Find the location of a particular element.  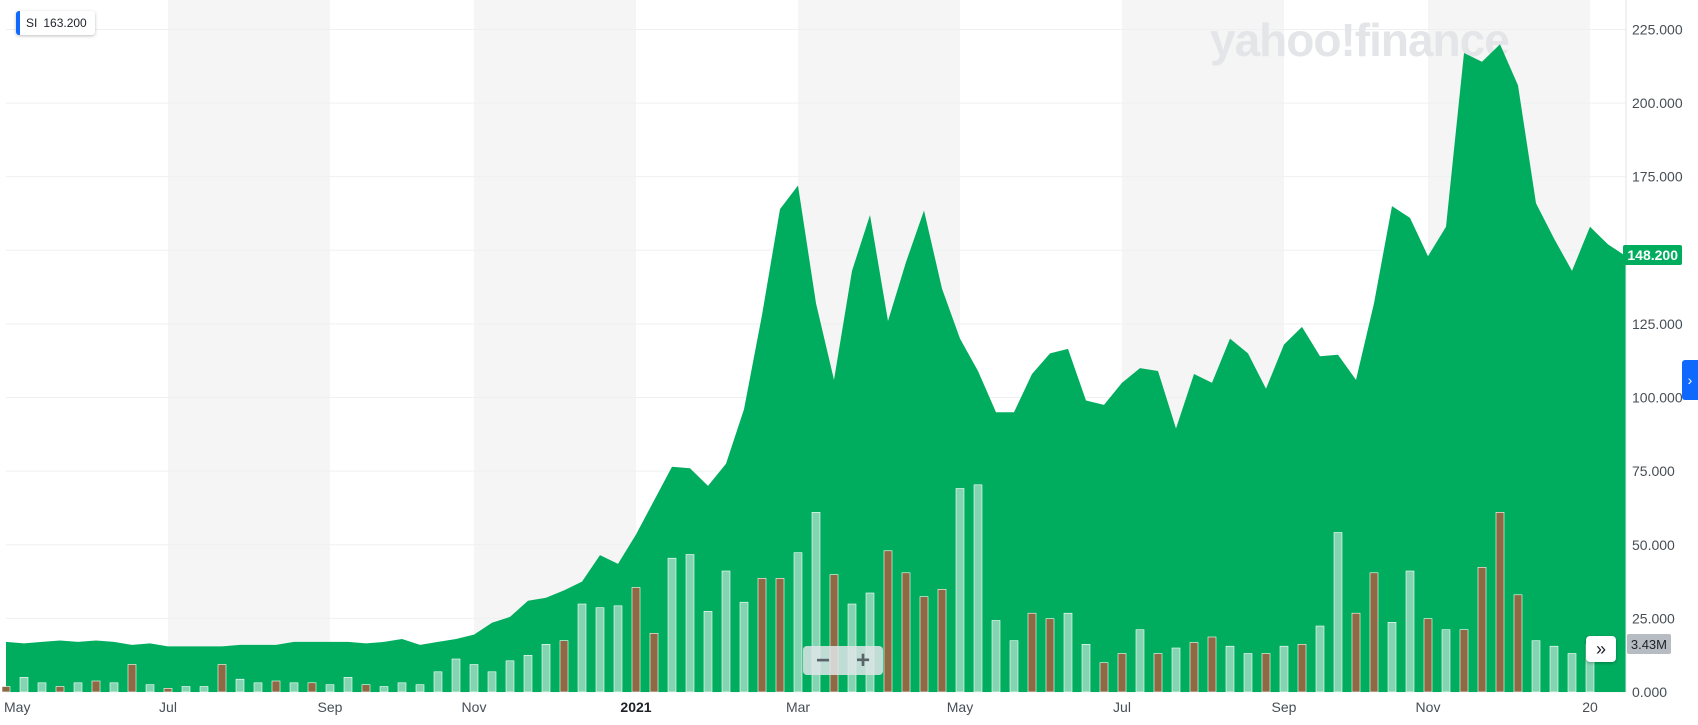

y-tick-label: 125.000 is located at coordinates (1657, 324).